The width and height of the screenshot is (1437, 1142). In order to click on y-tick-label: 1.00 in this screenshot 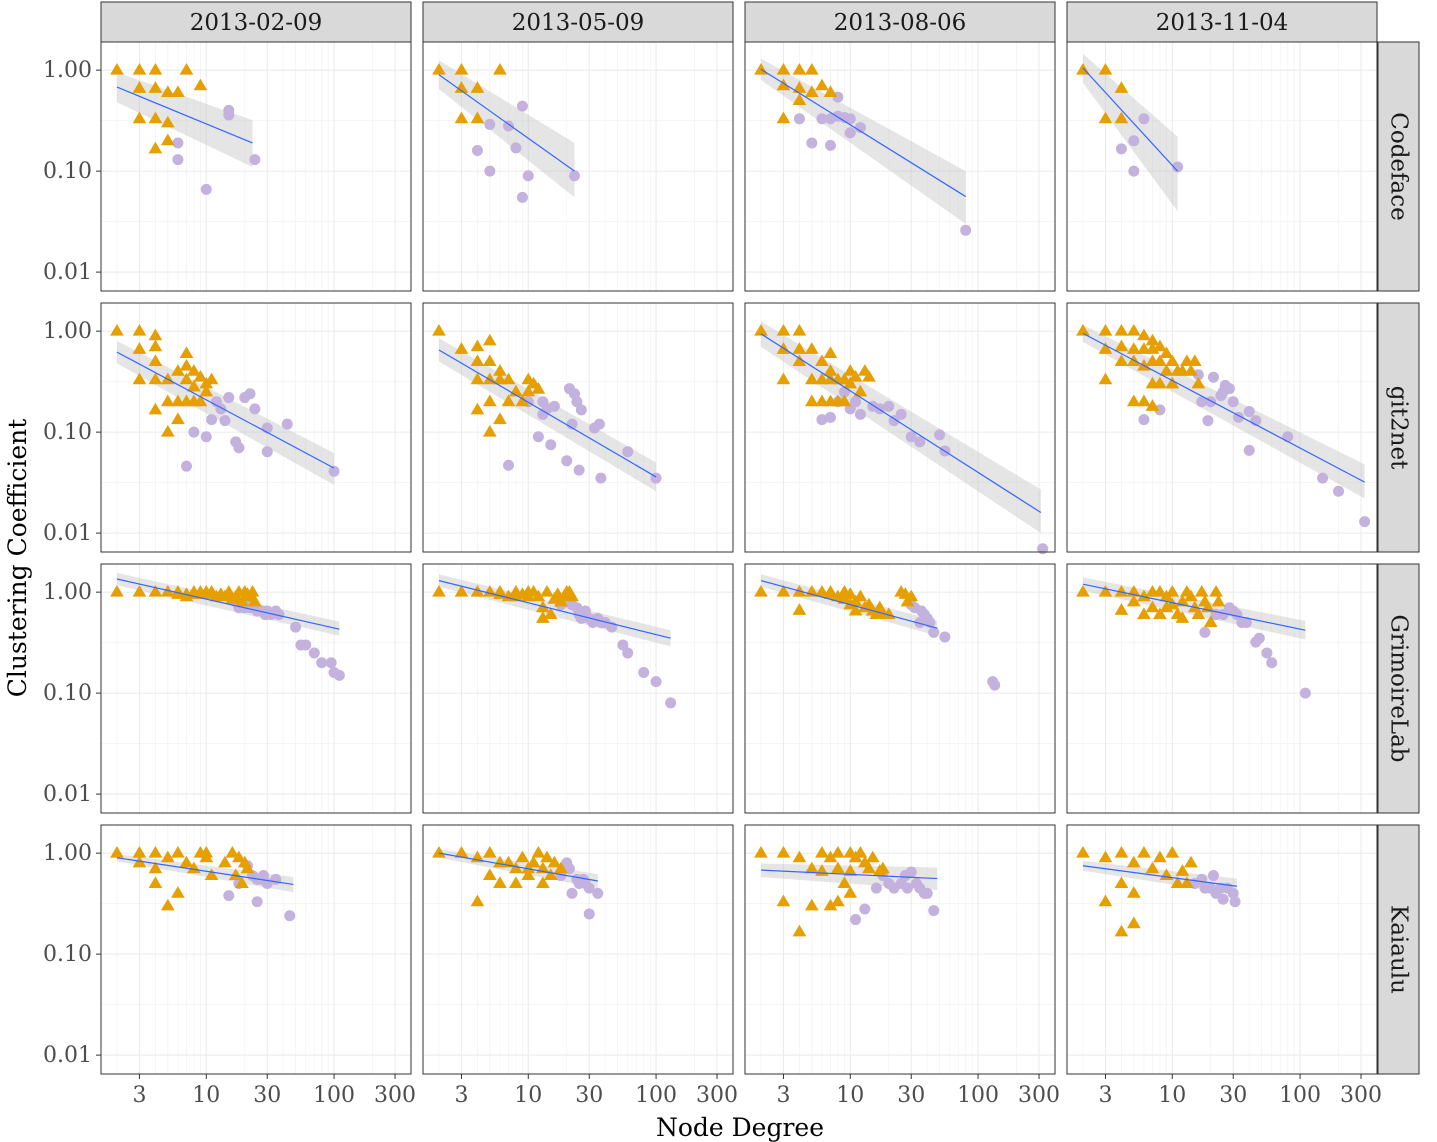, I will do `click(67, 331)`.